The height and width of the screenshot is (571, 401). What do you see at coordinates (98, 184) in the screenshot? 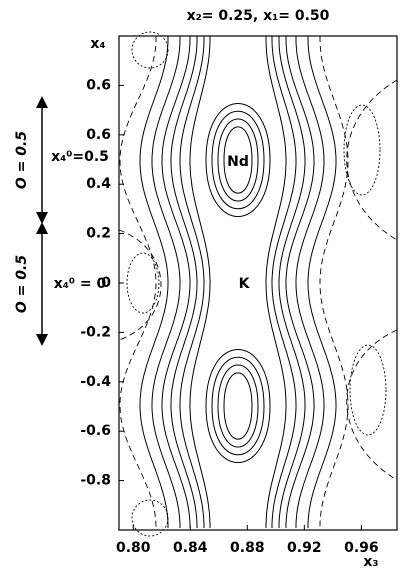
I see `y-tick-label: 0.4` at bounding box center [98, 184].